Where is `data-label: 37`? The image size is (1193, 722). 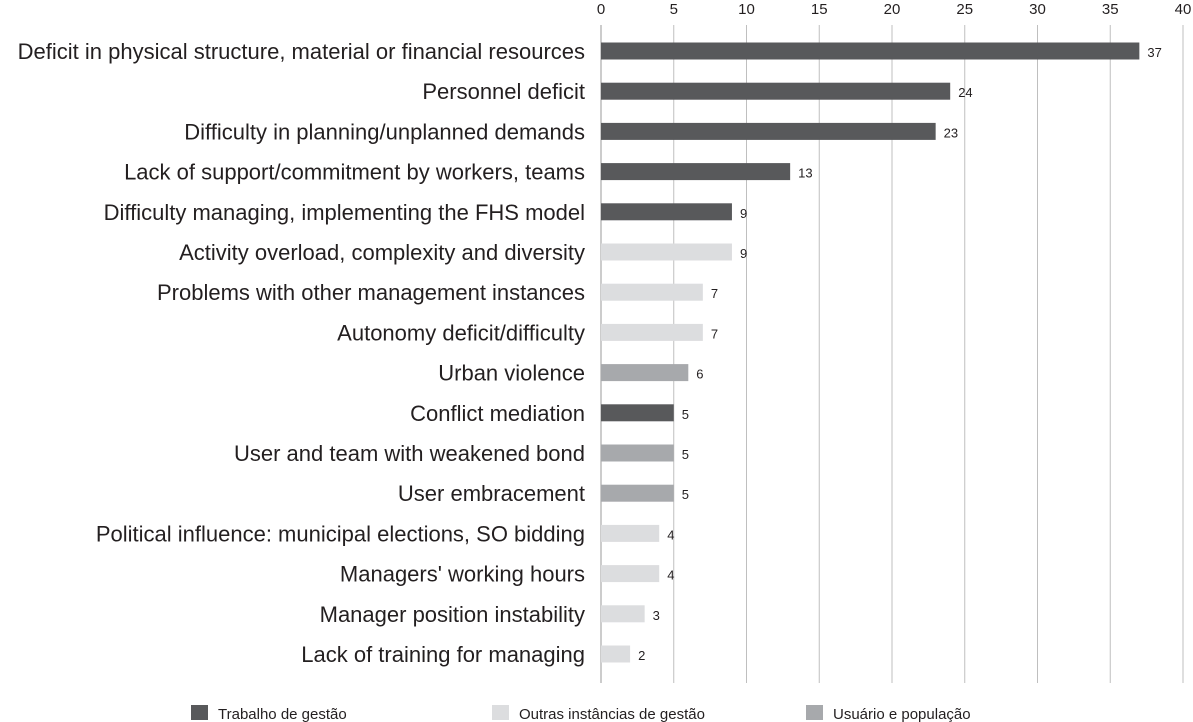 data-label: 37 is located at coordinates (1154, 52).